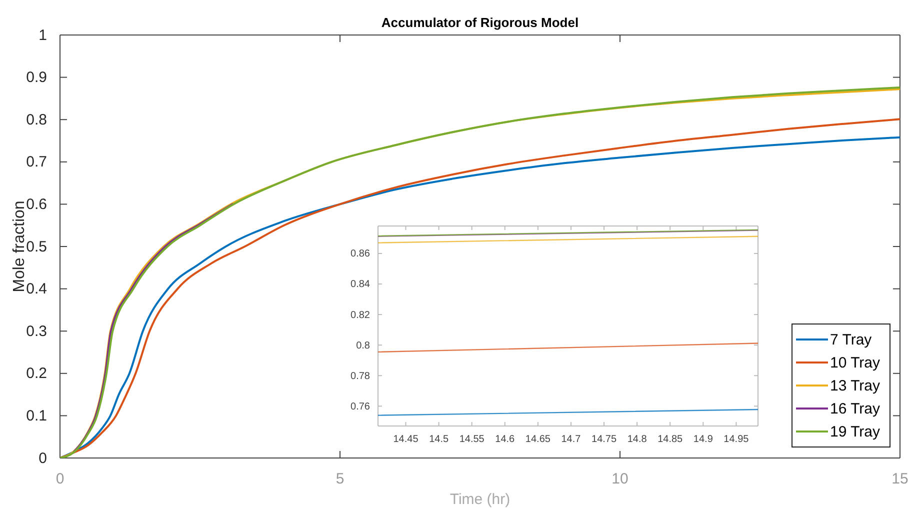  What do you see at coordinates (42, 458) in the screenshot?
I see `y-tick-label: 0` at bounding box center [42, 458].